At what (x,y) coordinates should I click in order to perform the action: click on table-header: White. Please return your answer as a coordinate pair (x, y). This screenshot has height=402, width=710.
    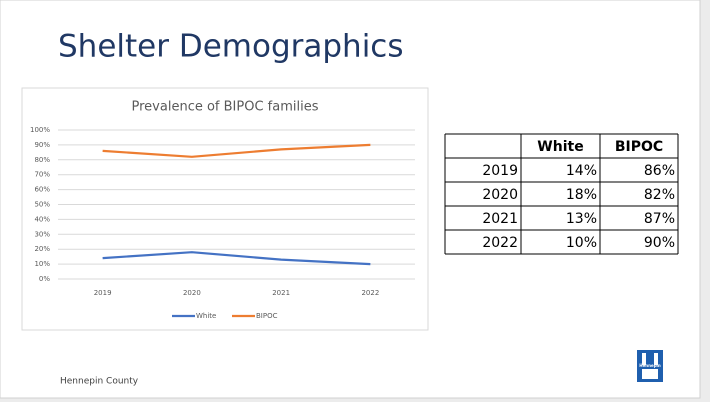
    Looking at the image, I should click on (560, 147).